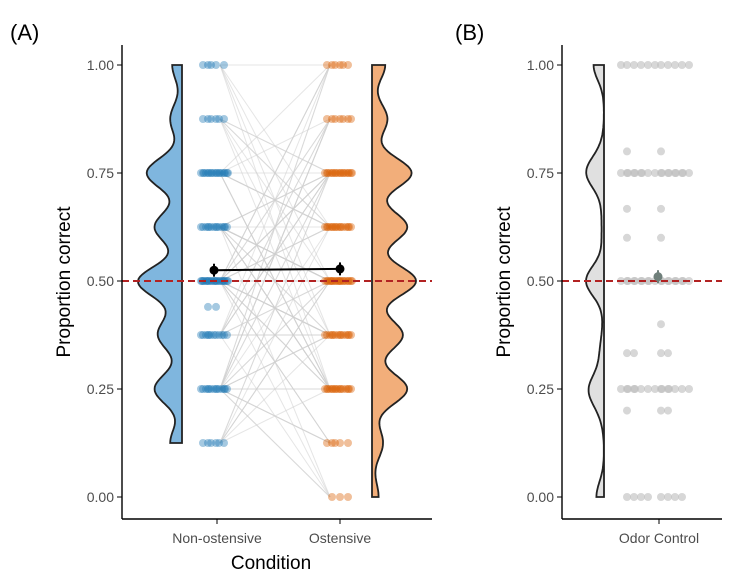  What do you see at coordinates (24, 32) in the screenshot?
I see `panel-label-a: (A)` at bounding box center [24, 32].